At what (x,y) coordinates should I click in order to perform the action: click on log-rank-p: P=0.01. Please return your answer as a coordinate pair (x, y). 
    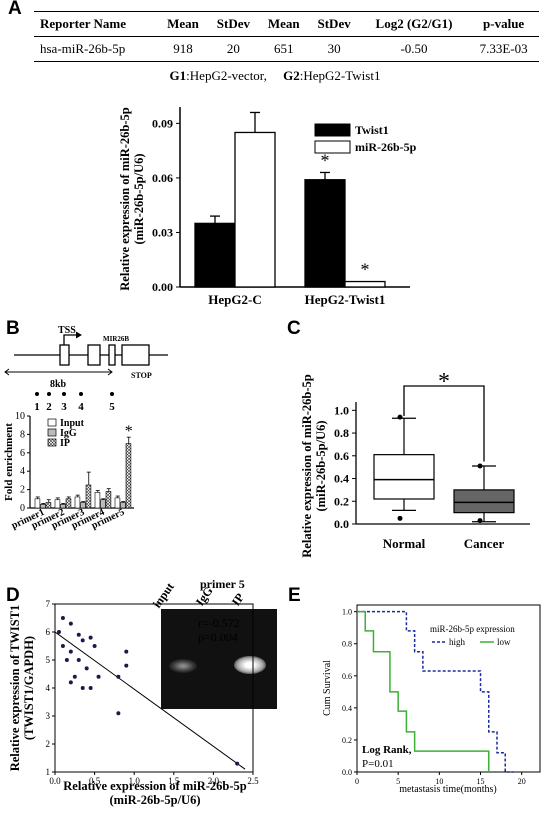
    Looking at the image, I should click on (378, 764).